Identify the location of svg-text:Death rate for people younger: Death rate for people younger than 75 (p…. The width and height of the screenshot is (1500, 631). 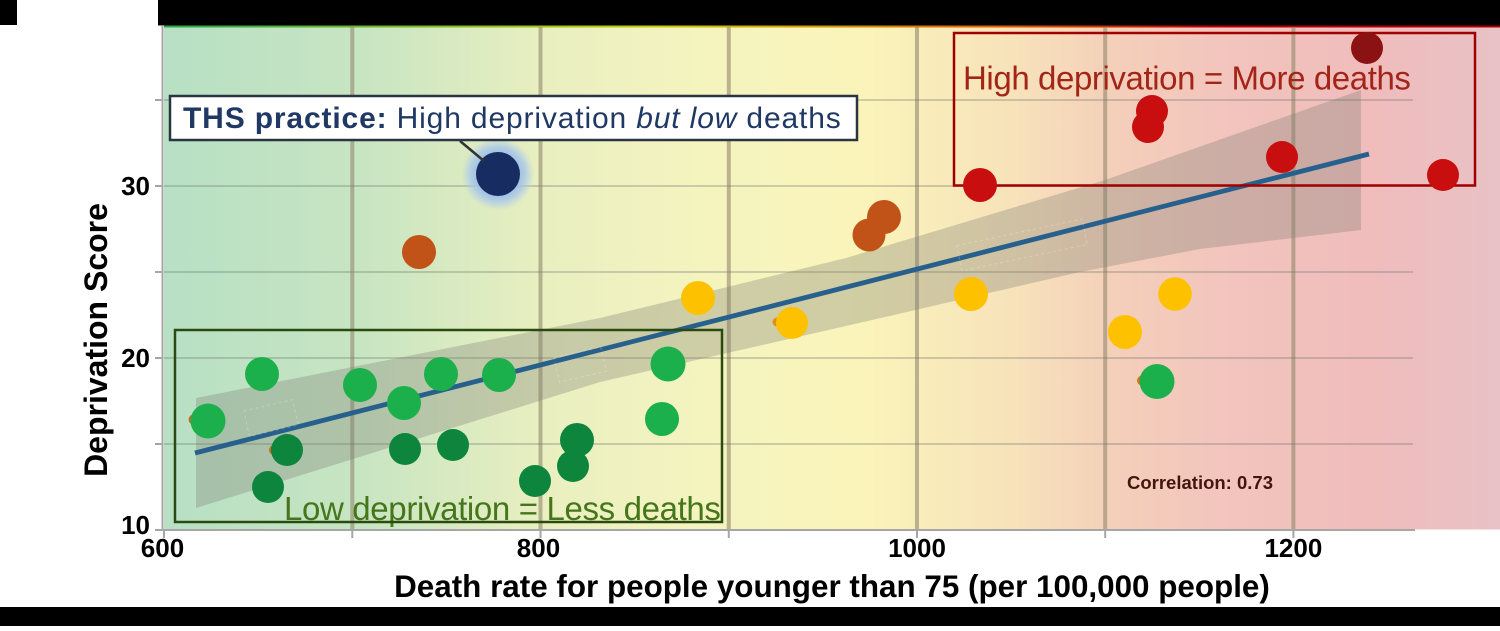
(832, 586).